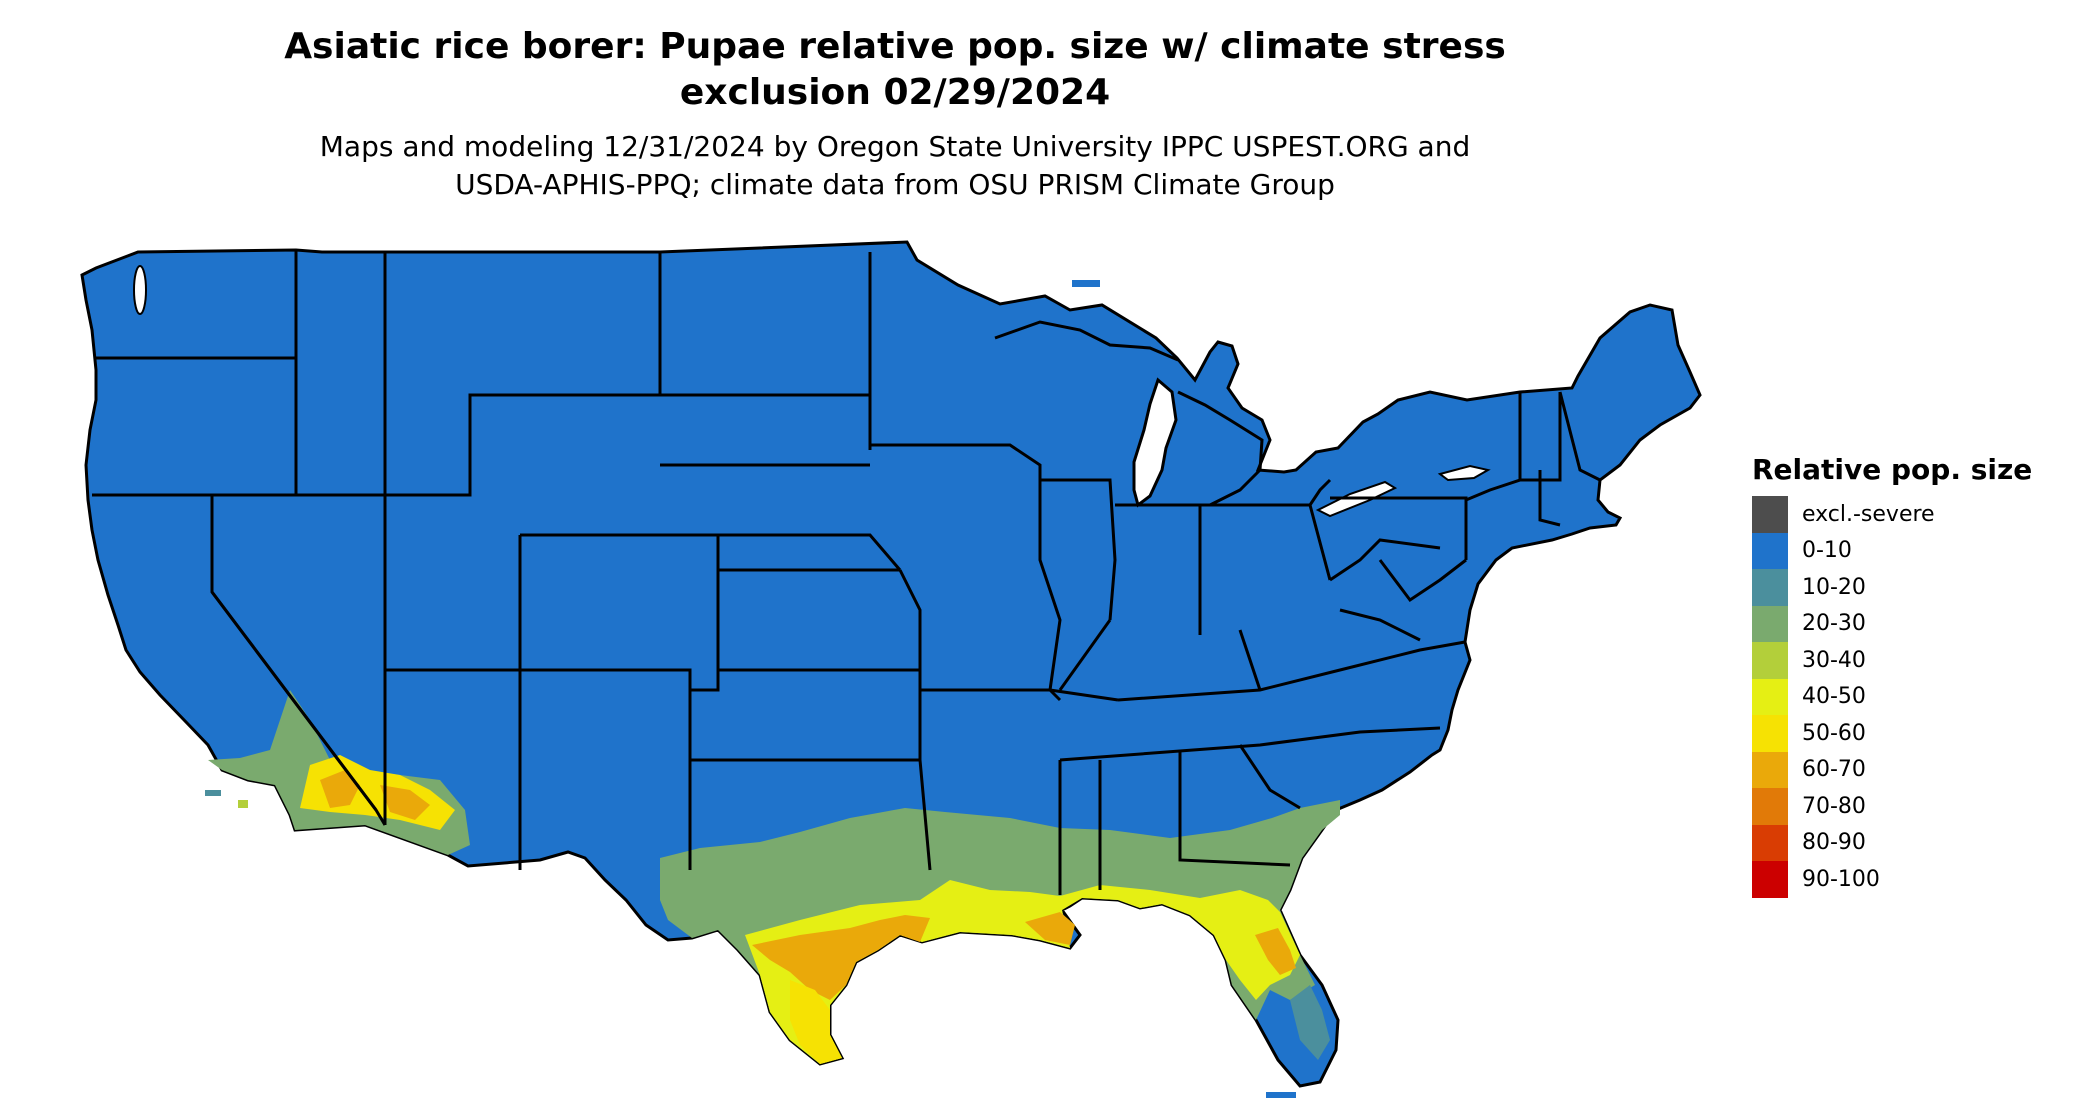 The width and height of the screenshot is (2100, 1116). I want to click on legend-label: 20-30, so click(1834, 624).